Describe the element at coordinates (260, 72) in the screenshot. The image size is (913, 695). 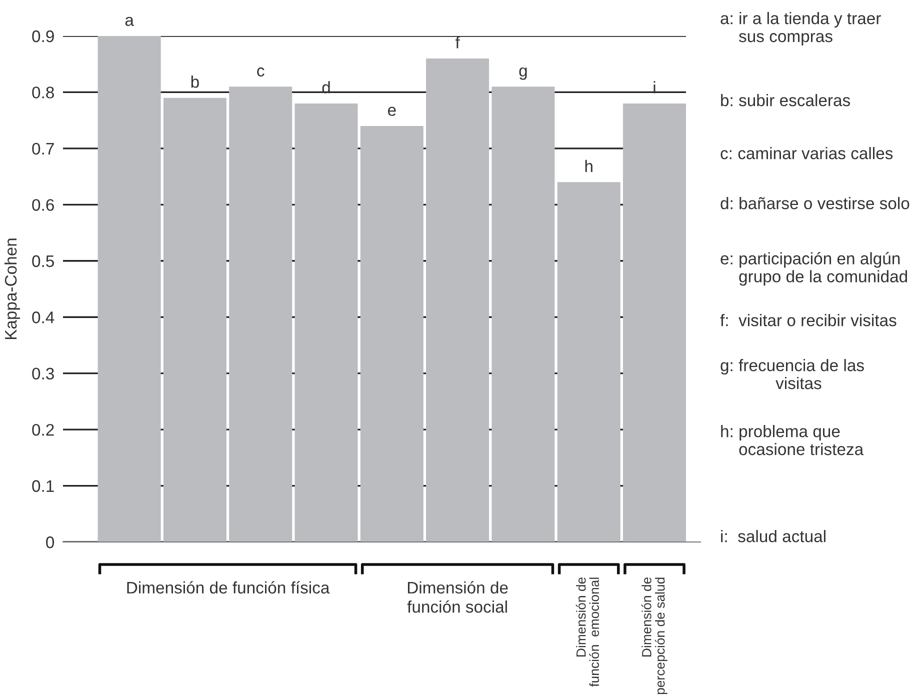
I see `x-tick-label: c` at that location.